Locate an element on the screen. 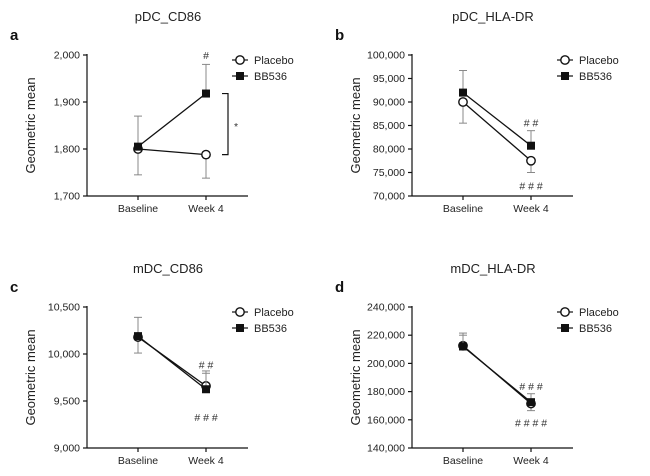  y-tick-label: 85,000 is located at coordinates (389, 126).